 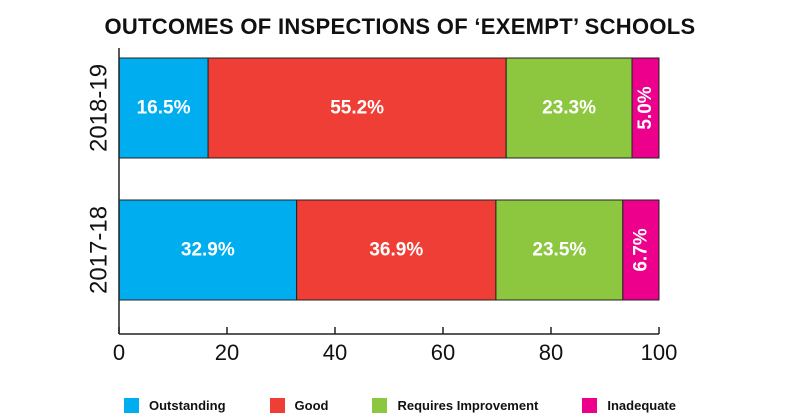 I want to click on data-label-outstanding-2018-19: 16.5%, so click(x=164, y=108).